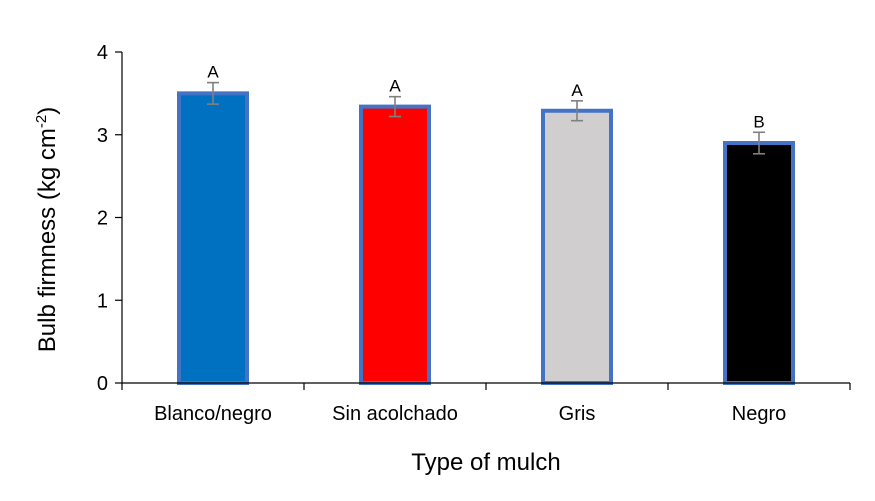 This screenshot has height=501, width=875. I want to click on y-tick-label-0: 0, so click(102, 384).